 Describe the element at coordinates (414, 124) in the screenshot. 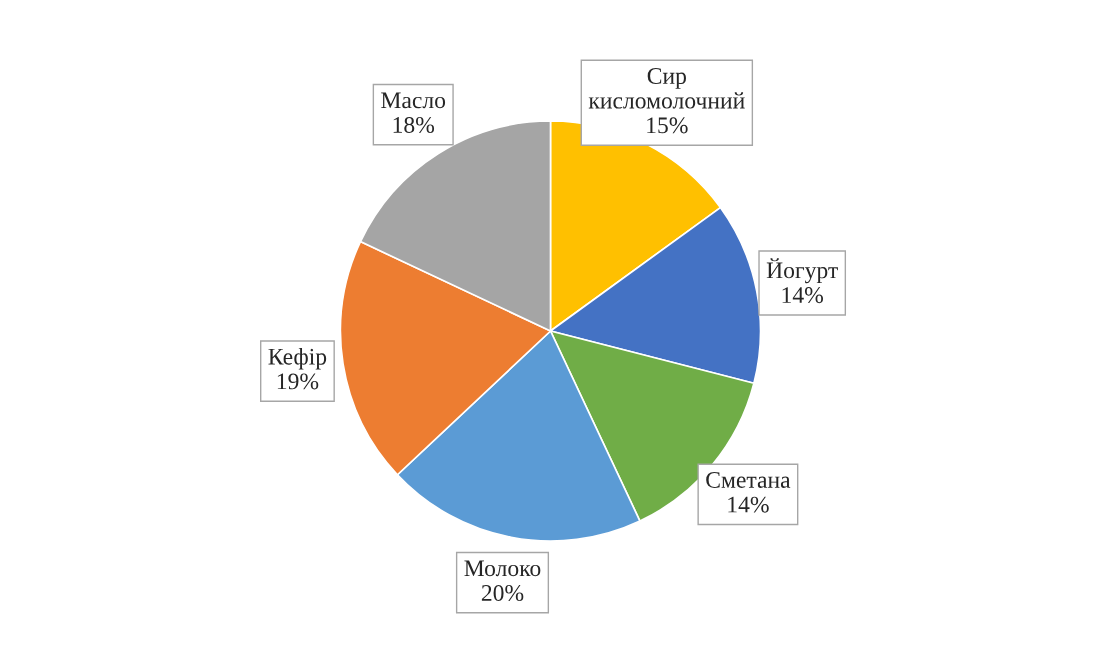

I see `data-label: 18%` at that location.